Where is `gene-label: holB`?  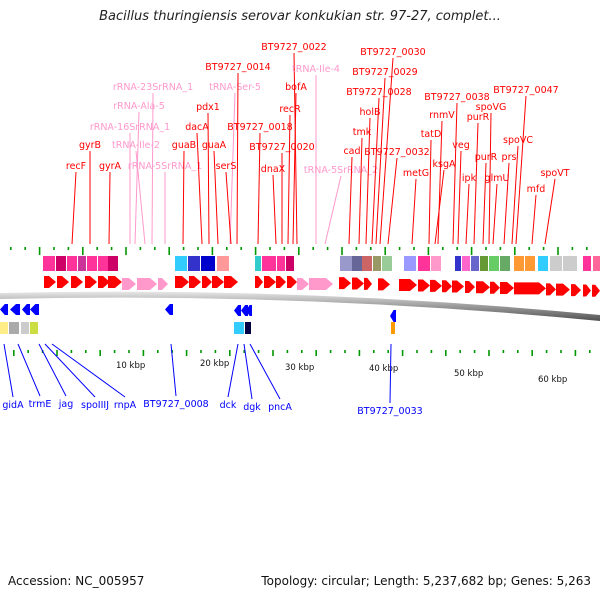 gene-label: holB is located at coordinates (370, 112).